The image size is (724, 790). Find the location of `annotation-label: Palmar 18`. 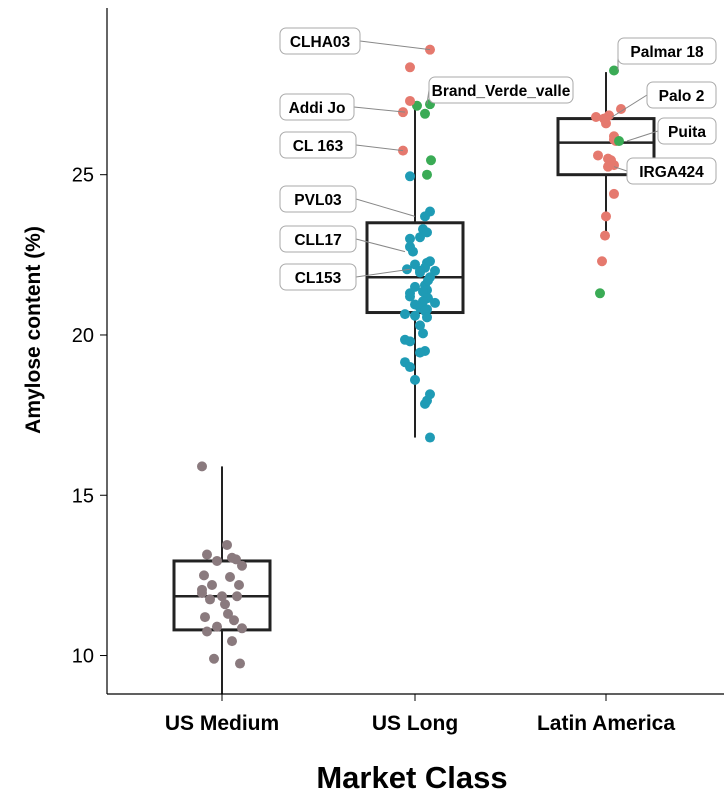

annotation-label: Palmar 18 is located at coordinates (667, 52).